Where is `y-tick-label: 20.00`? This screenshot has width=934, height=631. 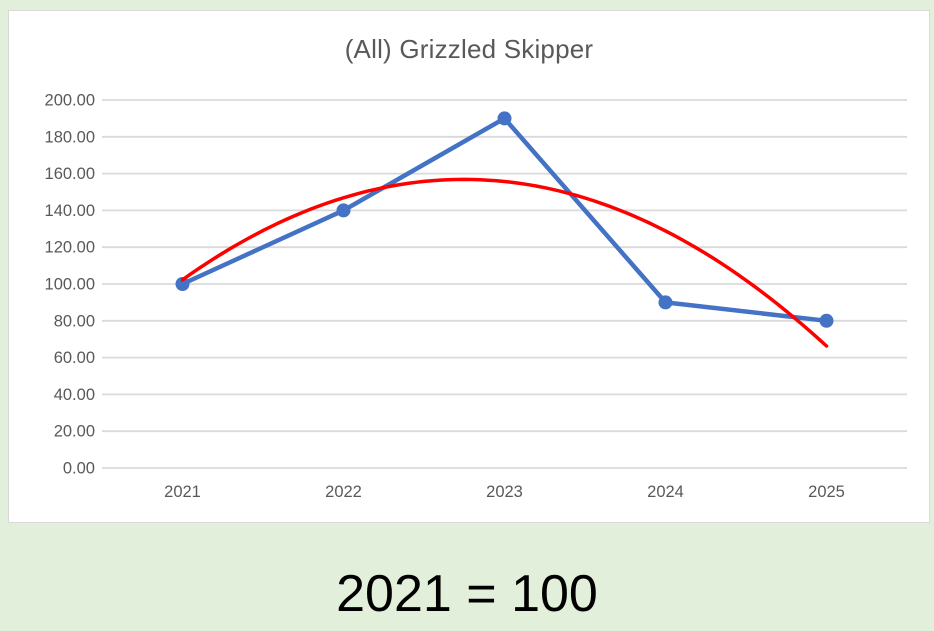 y-tick-label: 20.00 is located at coordinates (74, 432).